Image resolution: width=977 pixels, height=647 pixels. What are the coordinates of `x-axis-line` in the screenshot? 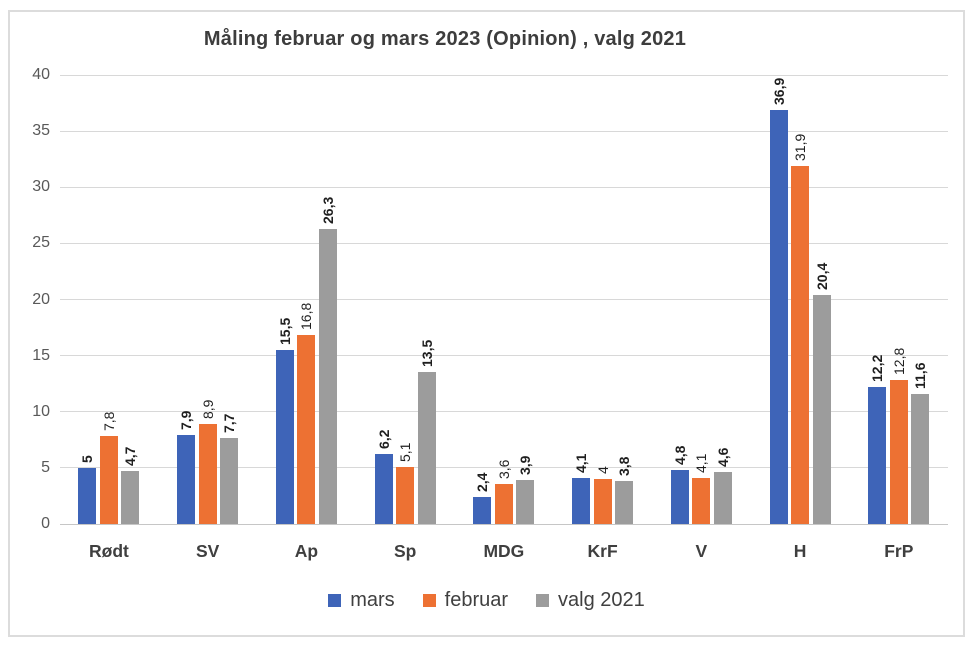 It's located at (504, 524).